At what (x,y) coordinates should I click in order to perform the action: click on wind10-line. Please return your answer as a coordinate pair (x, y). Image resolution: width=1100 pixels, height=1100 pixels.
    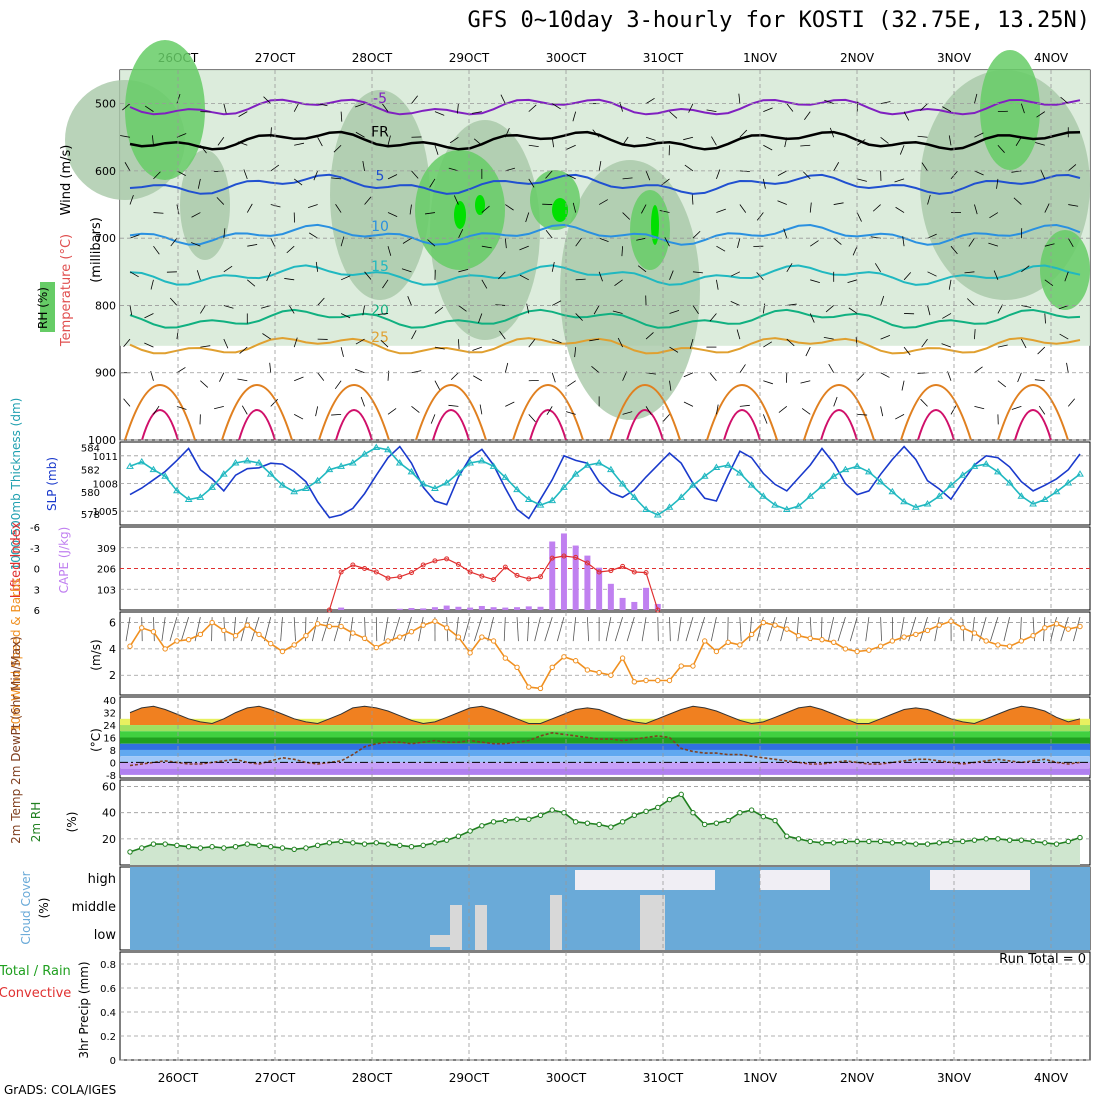
    Looking at the image, I should click on (605, 655).